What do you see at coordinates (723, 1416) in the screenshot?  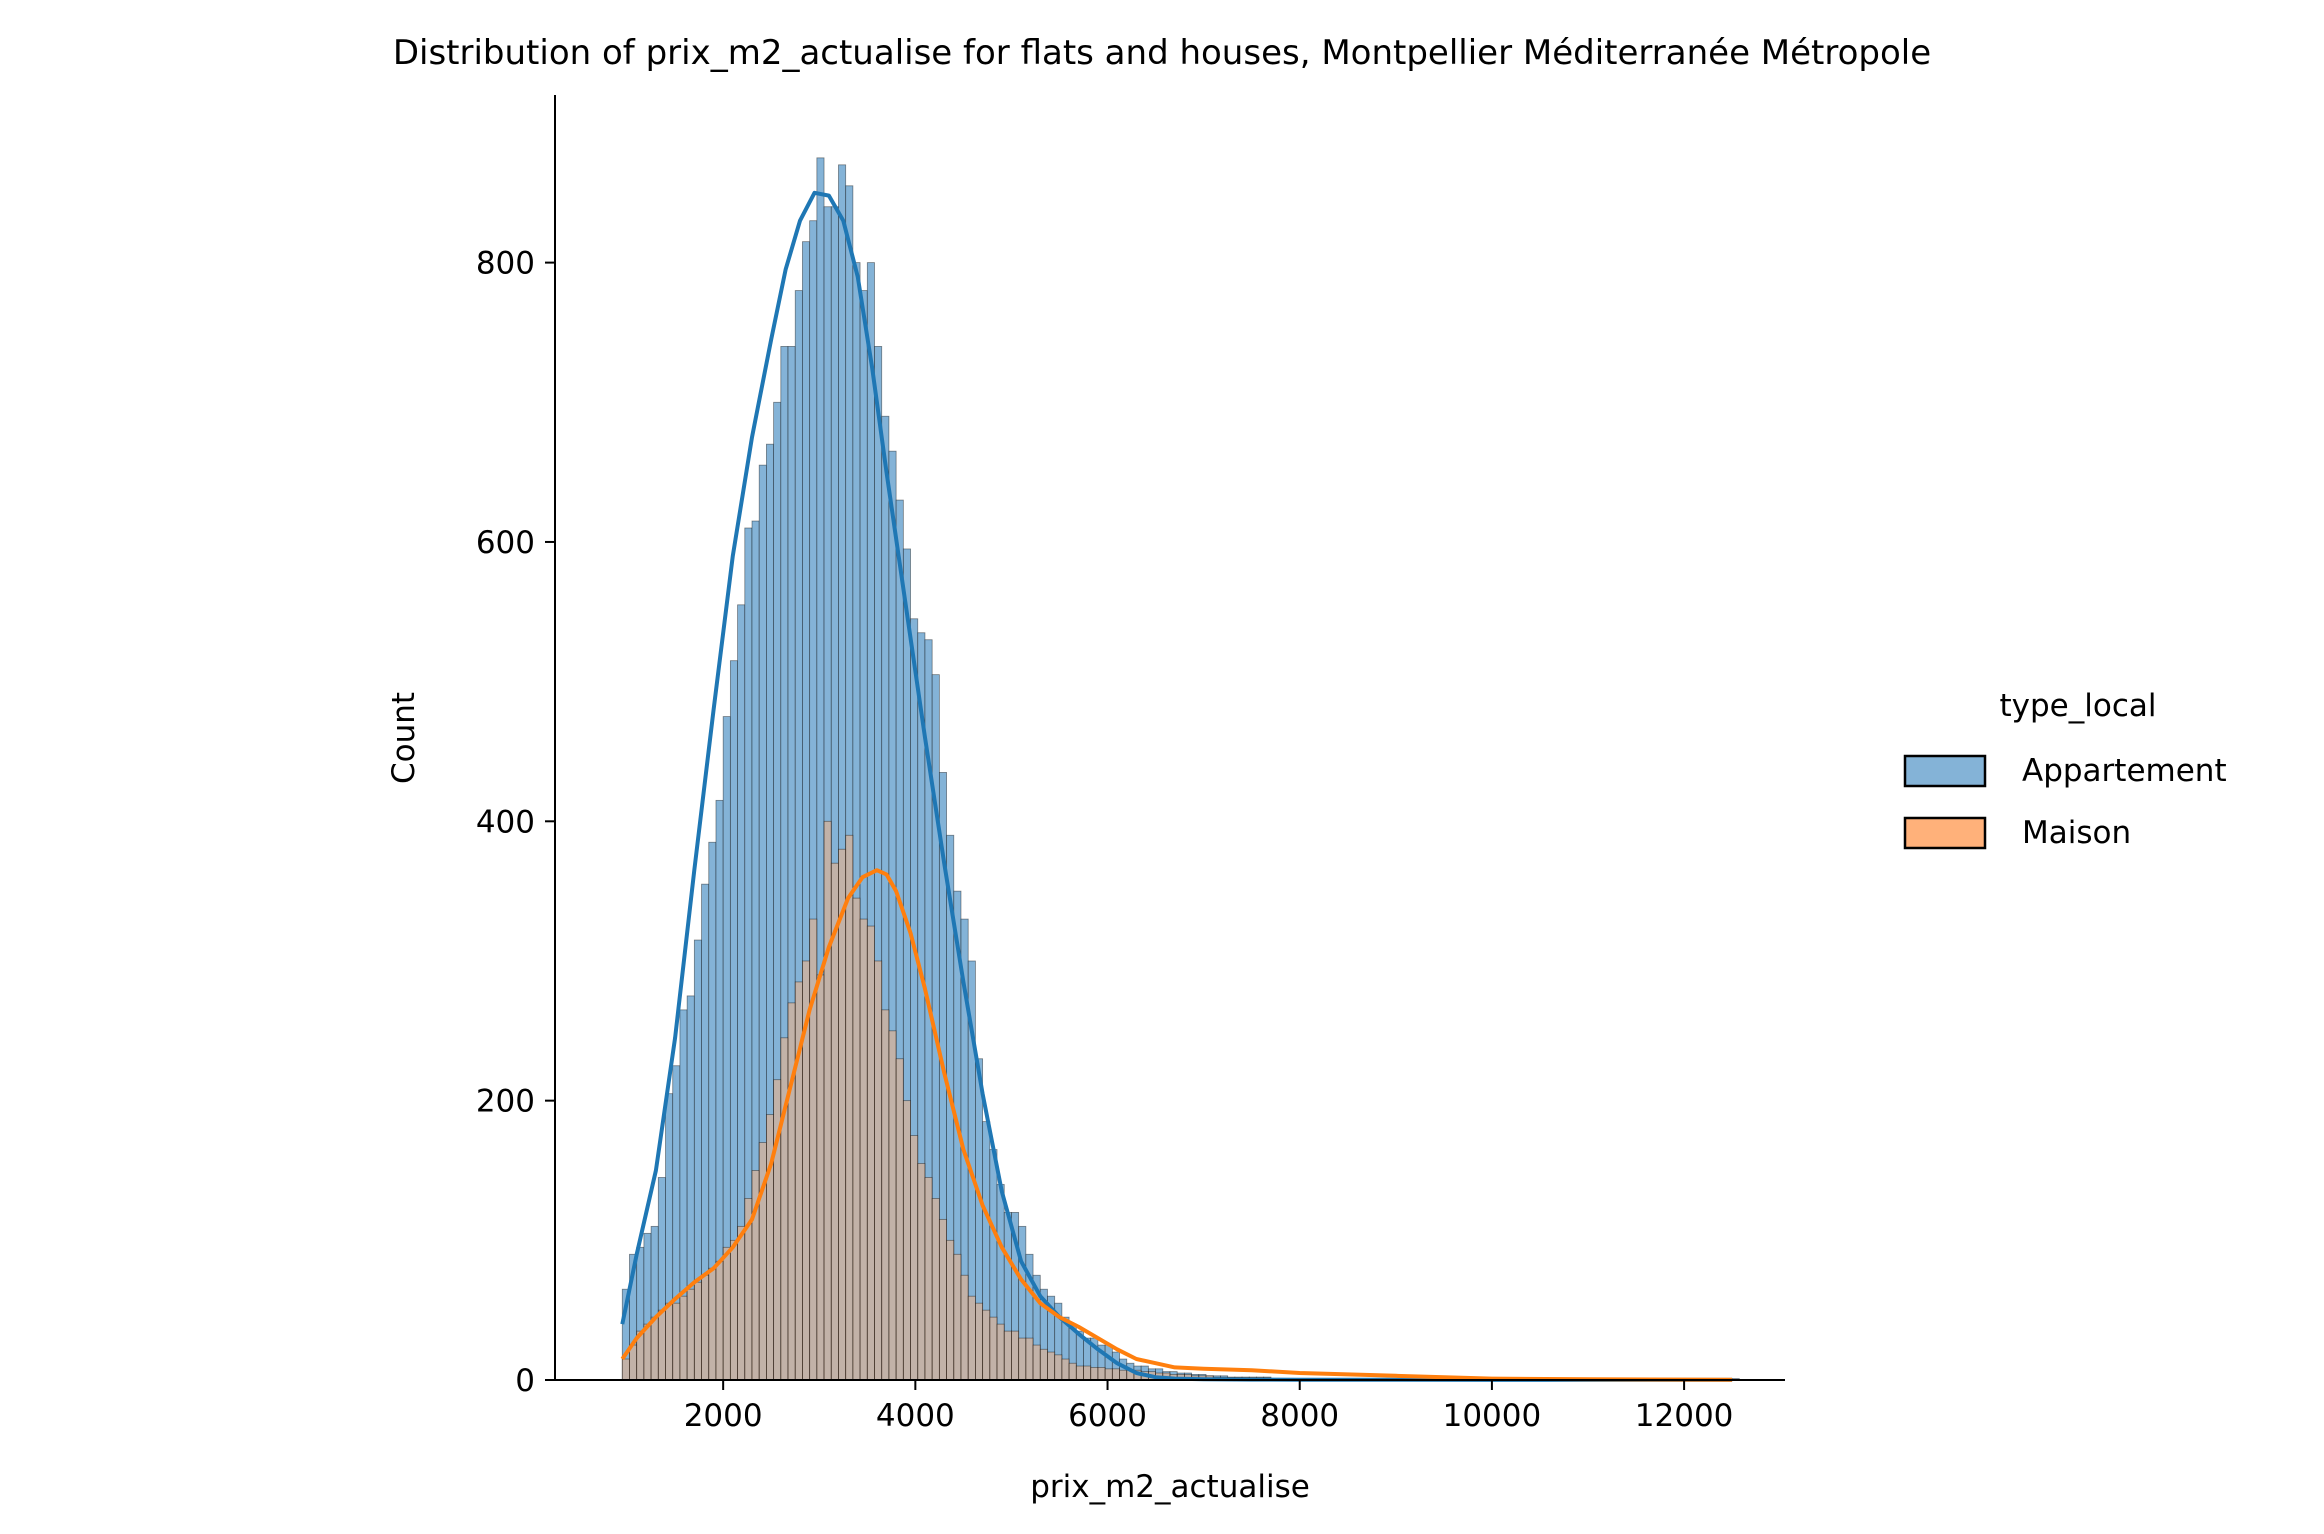 I see `x-tick-label: 2000` at bounding box center [723, 1416].